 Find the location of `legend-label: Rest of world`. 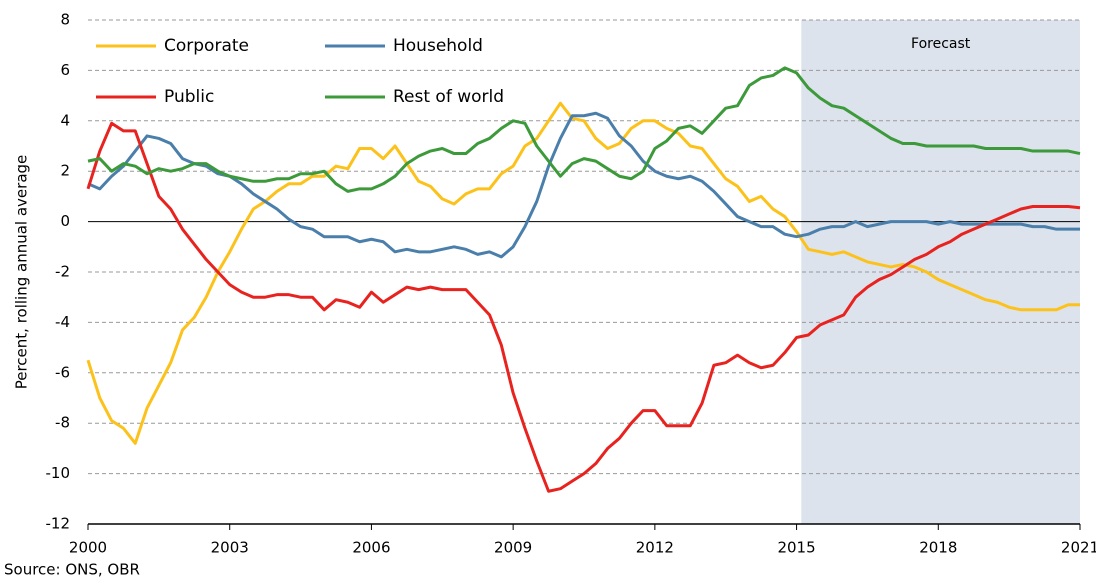

legend-label: Rest of world is located at coordinates (448, 97).